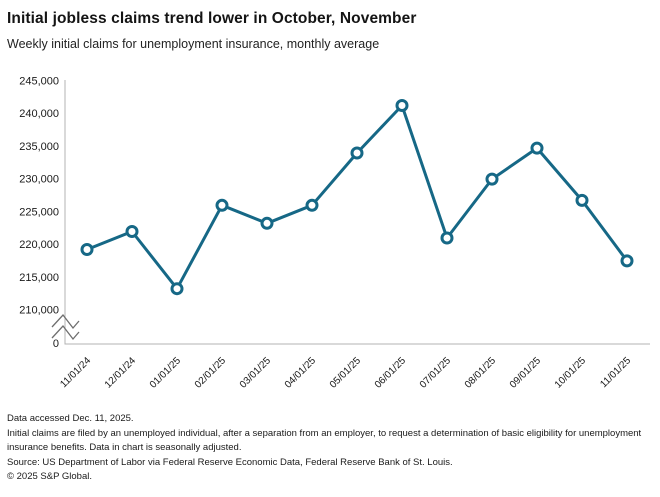  Describe the element at coordinates (39, 180) in the screenshot. I see `y-tick-label: 230,000` at that location.